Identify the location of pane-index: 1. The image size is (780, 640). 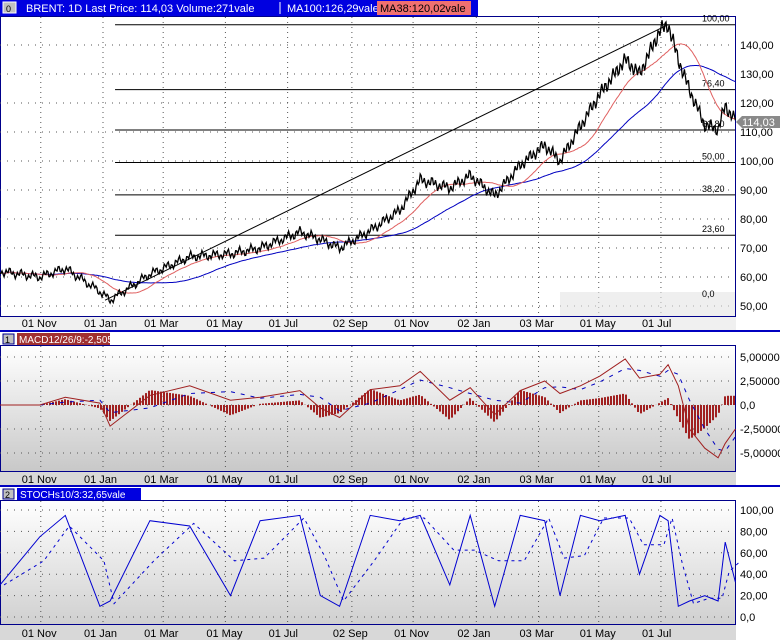
(7, 340).